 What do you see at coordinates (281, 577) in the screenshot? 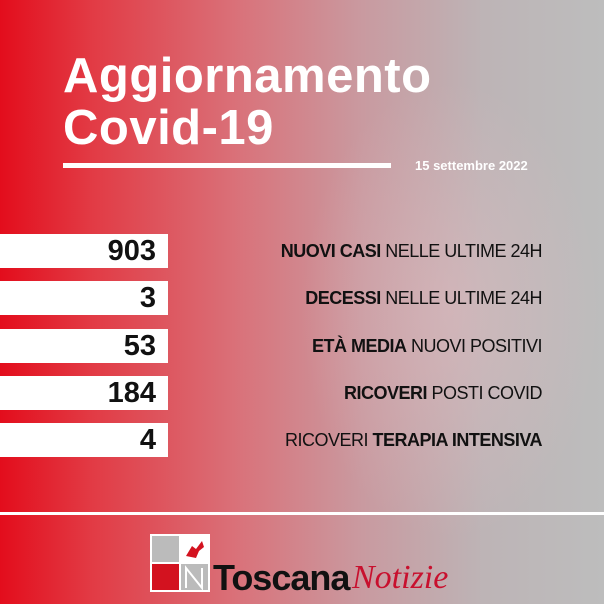
I see `brand-toscana: Toscana` at bounding box center [281, 577].